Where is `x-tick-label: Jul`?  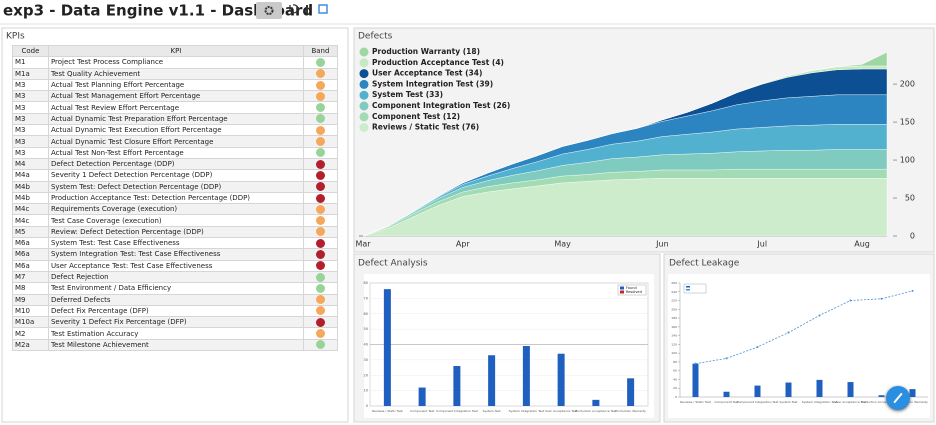
x-tick-label: Jul is located at coordinates (761, 244).